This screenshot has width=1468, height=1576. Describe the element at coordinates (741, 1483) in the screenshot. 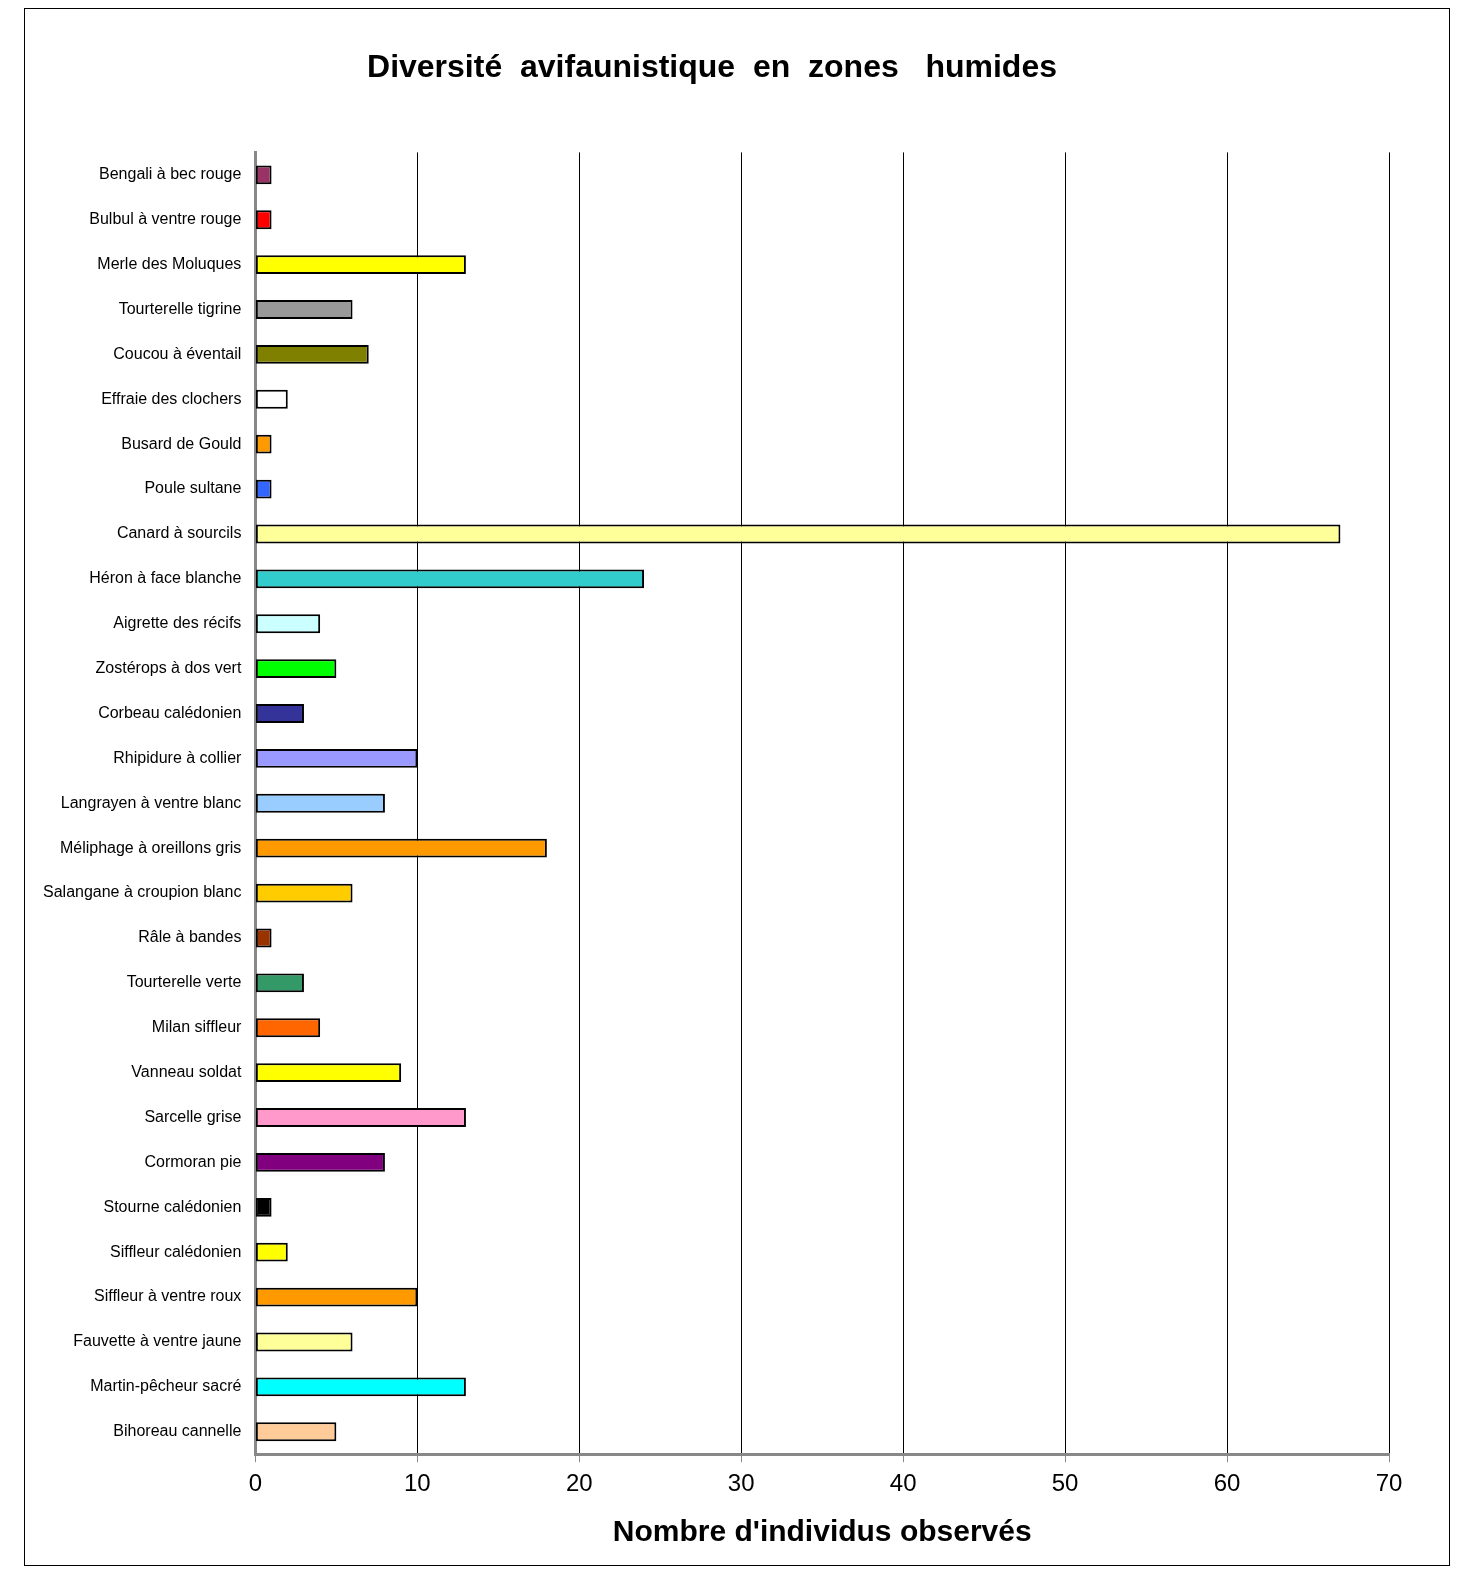

I see `x-tick-label: 30` at that location.